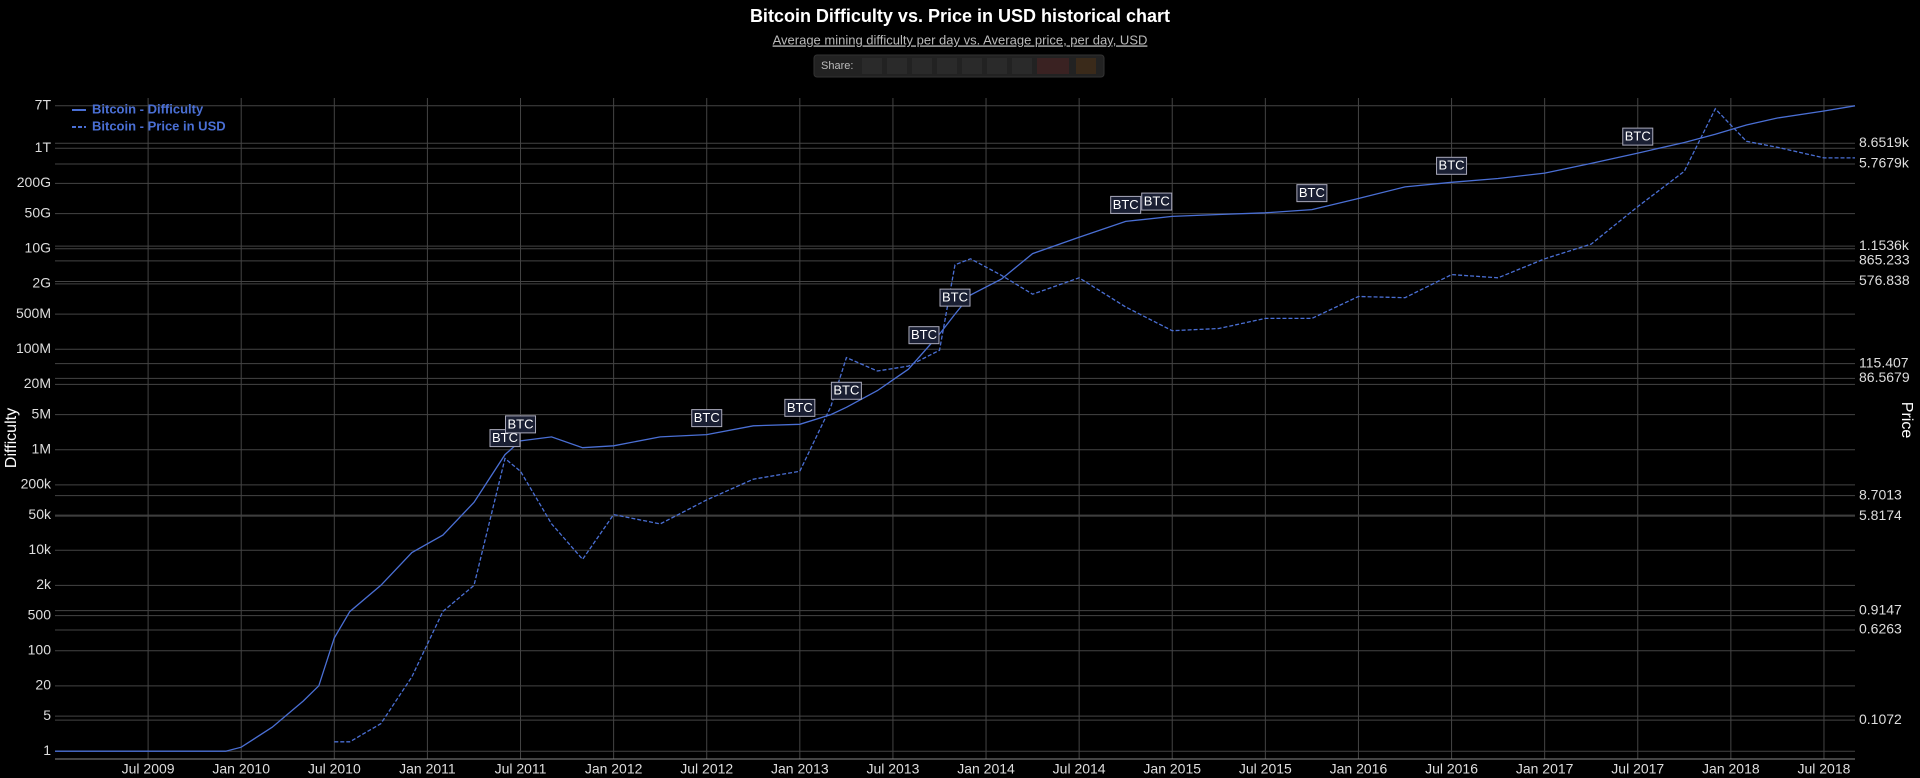 The image size is (1920, 778). Describe the element at coordinates (43, 685) in the screenshot. I see `y-tick-label: 20` at that location.